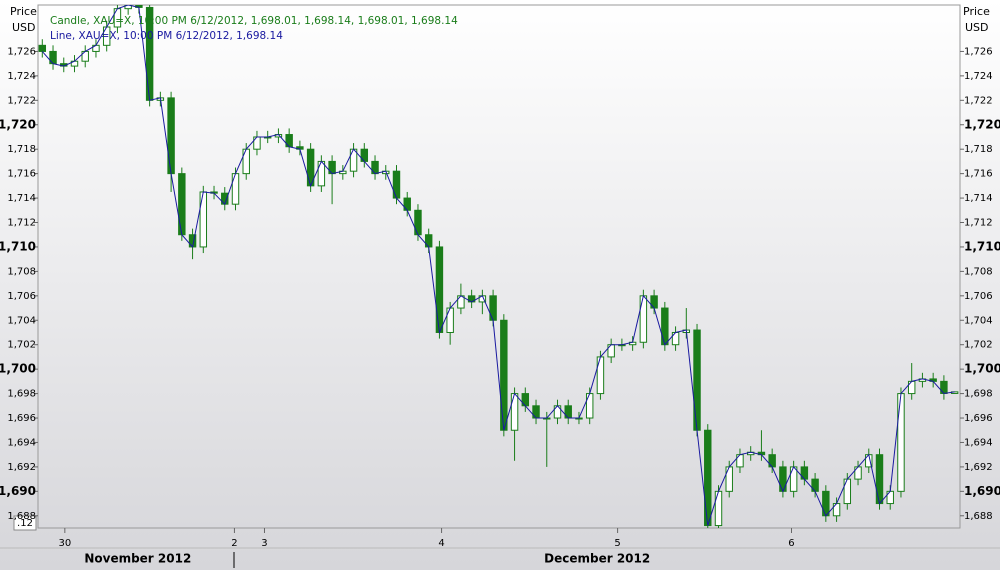  What do you see at coordinates (64, 543) in the screenshot?
I see `x-tick-label: 30` at bounding box center [64, 543].